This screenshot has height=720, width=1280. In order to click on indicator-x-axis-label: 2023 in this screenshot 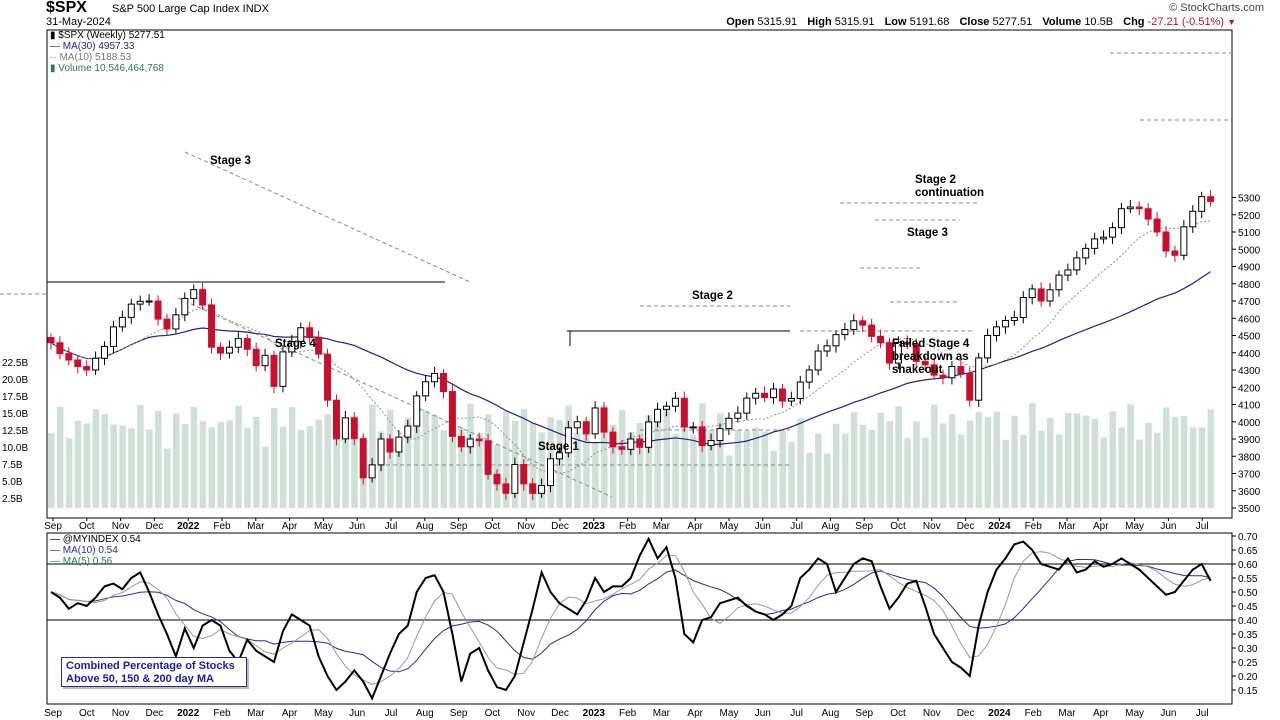, I will do `click(594, 713)`.